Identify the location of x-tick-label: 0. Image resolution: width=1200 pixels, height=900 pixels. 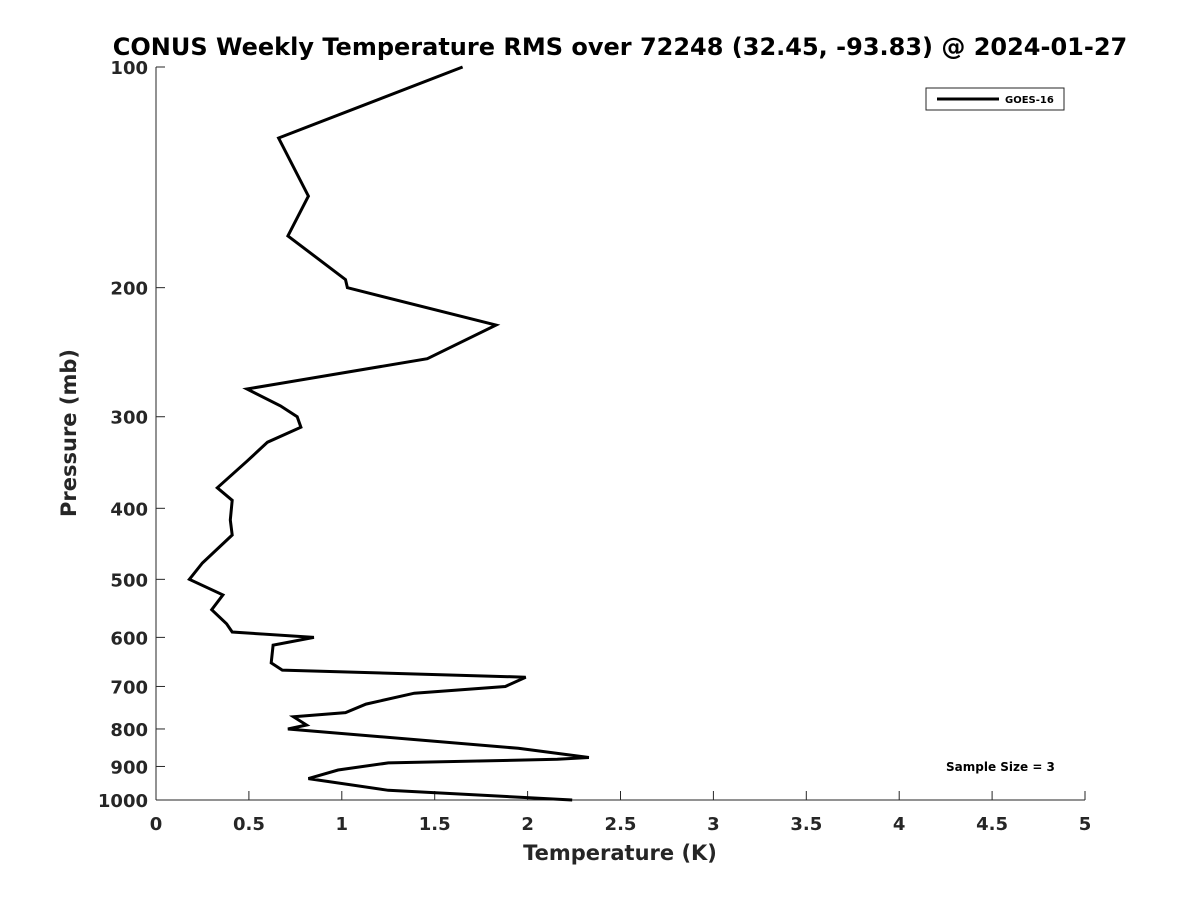
(156, 824).